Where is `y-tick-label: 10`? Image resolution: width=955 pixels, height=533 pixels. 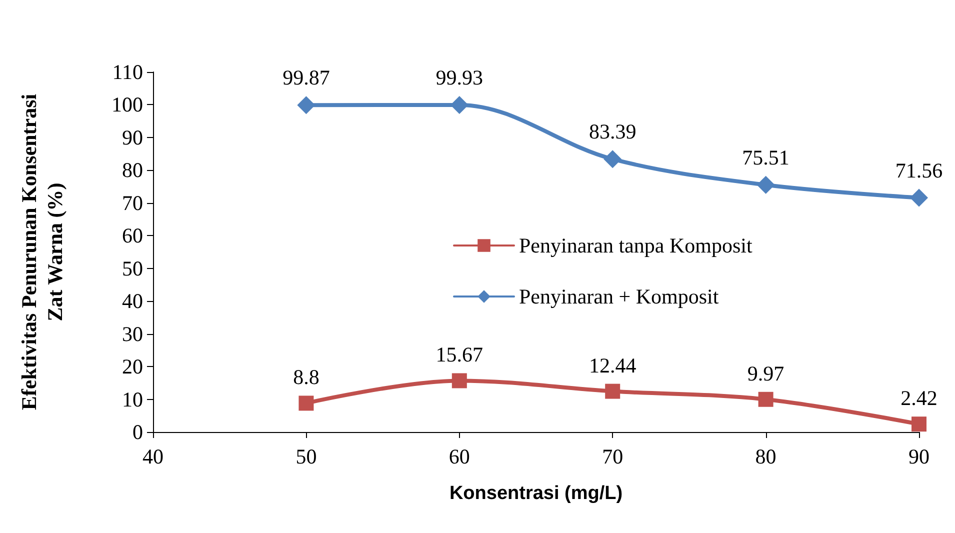 y-tick-label: 10 is located at coordinates (132, 399).